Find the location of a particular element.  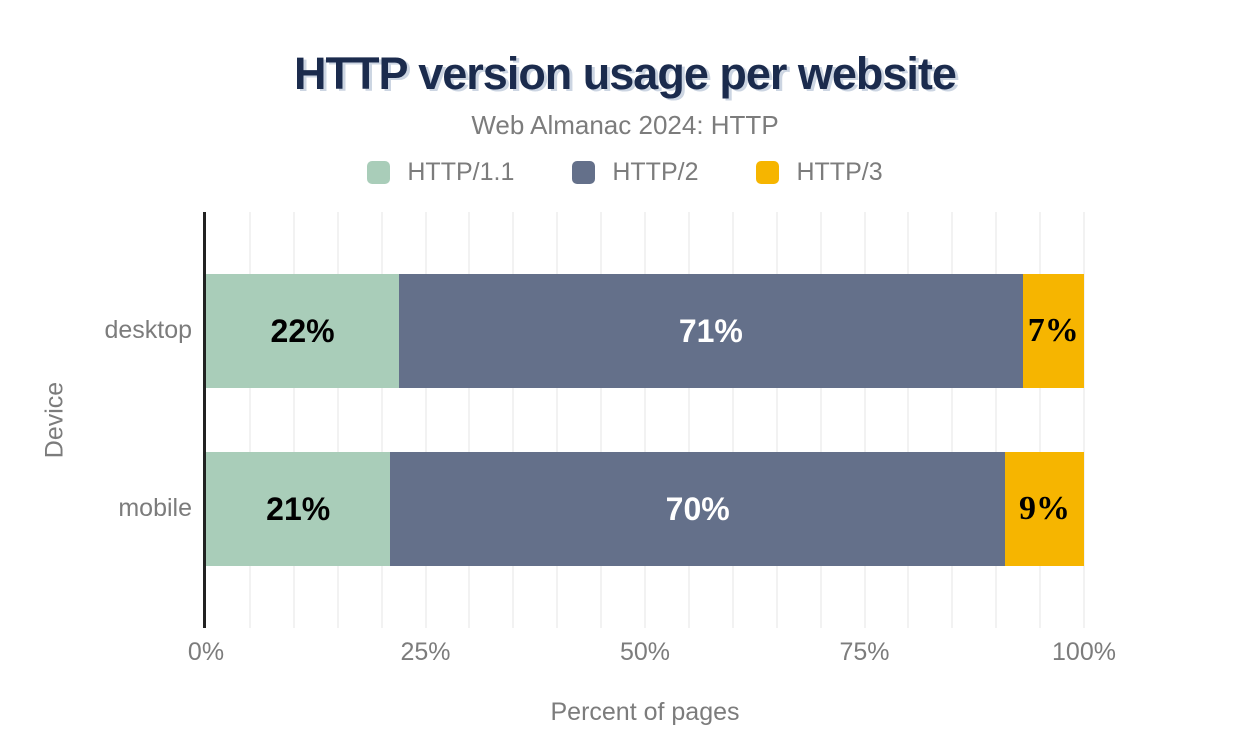

y-axis-title: Device is located at coordinates (54, 420).